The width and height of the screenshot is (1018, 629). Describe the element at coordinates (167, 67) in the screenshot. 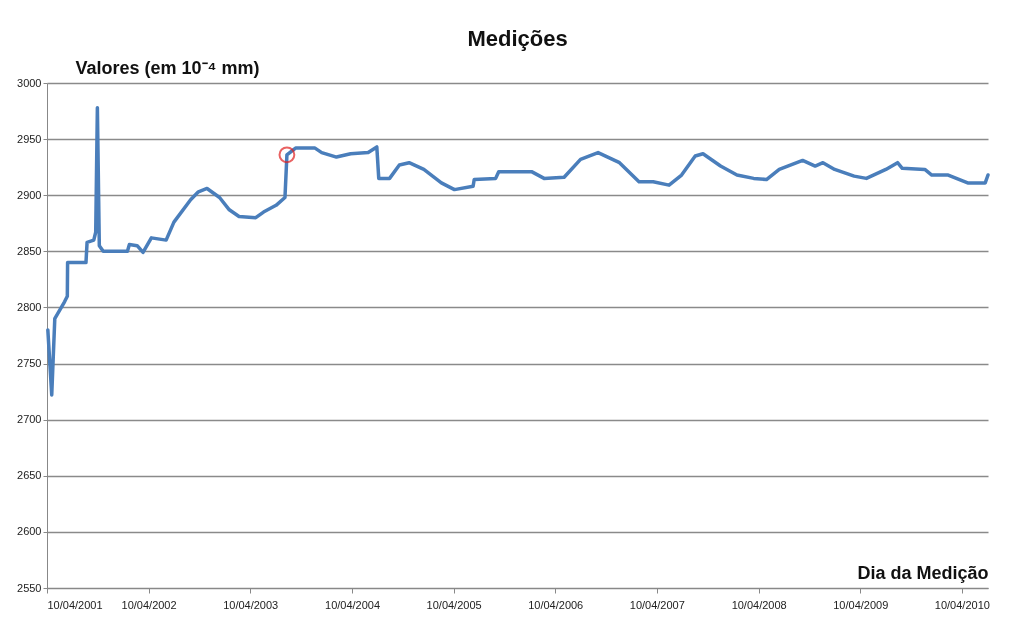

I see `y-axis-title: Valores (em 10⁻⁴ mm)` at that location.